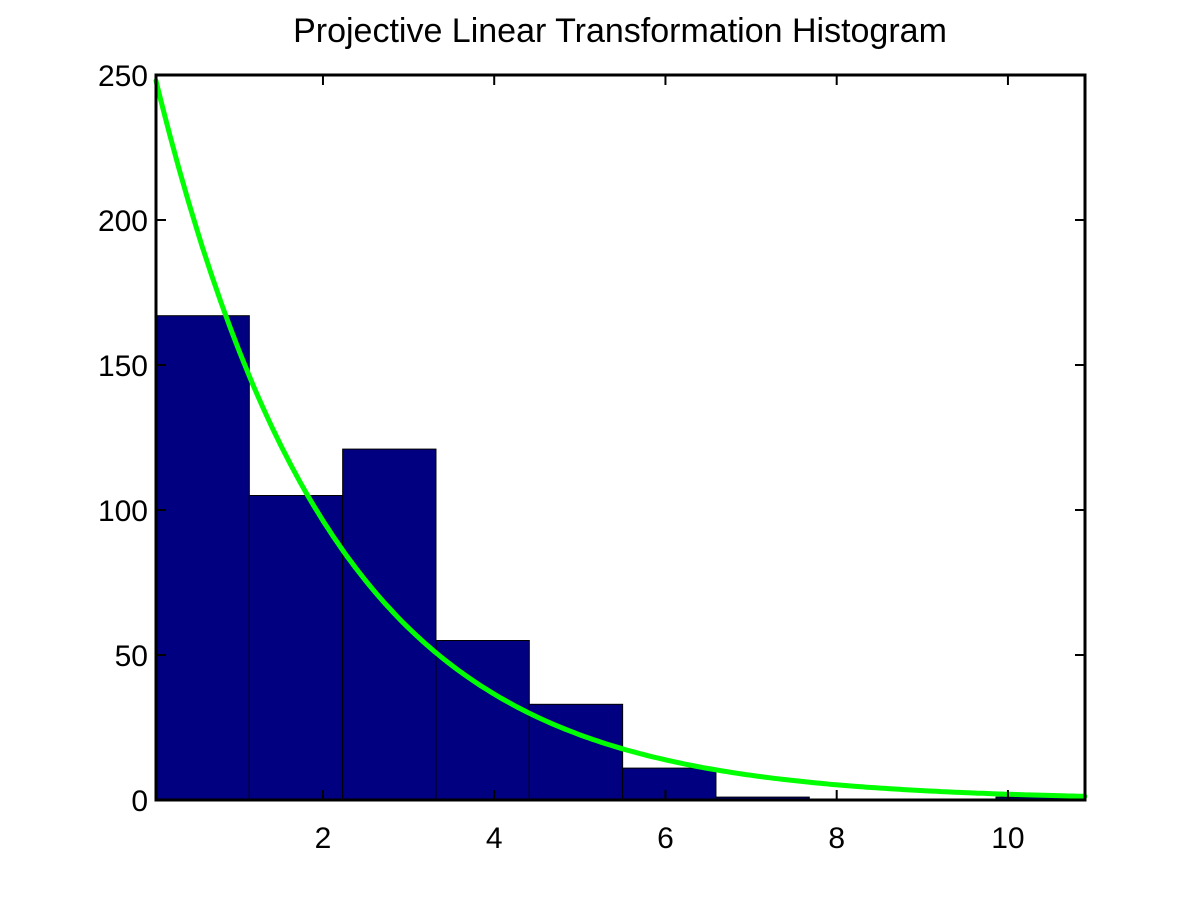  I want to click on x-tick-label-6: 6, so click(665, 838).